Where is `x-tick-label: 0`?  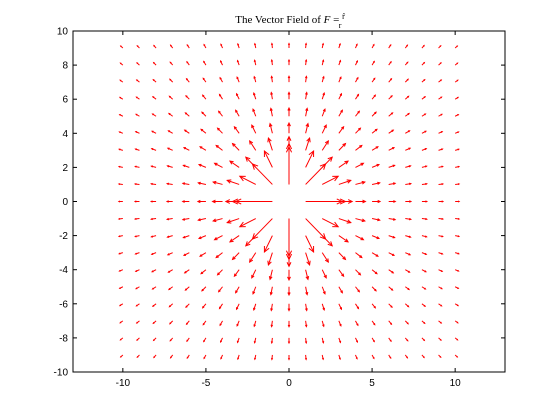 x-tick-label: 0 is located at coordinates (289, 383).